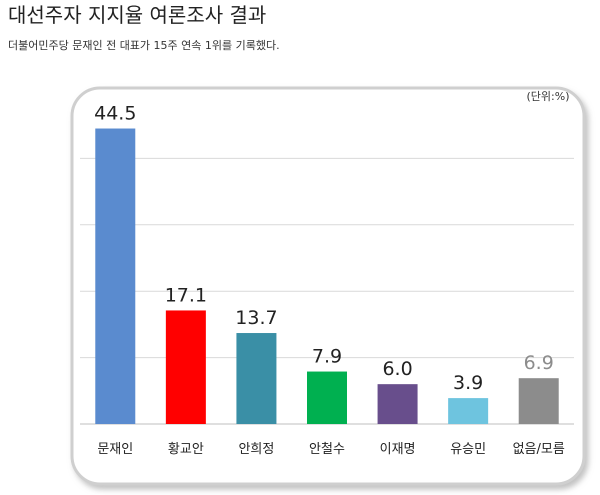 This screenshot has width=600, height=495. I want to click on value-label: 6.9, so click(539, 363).